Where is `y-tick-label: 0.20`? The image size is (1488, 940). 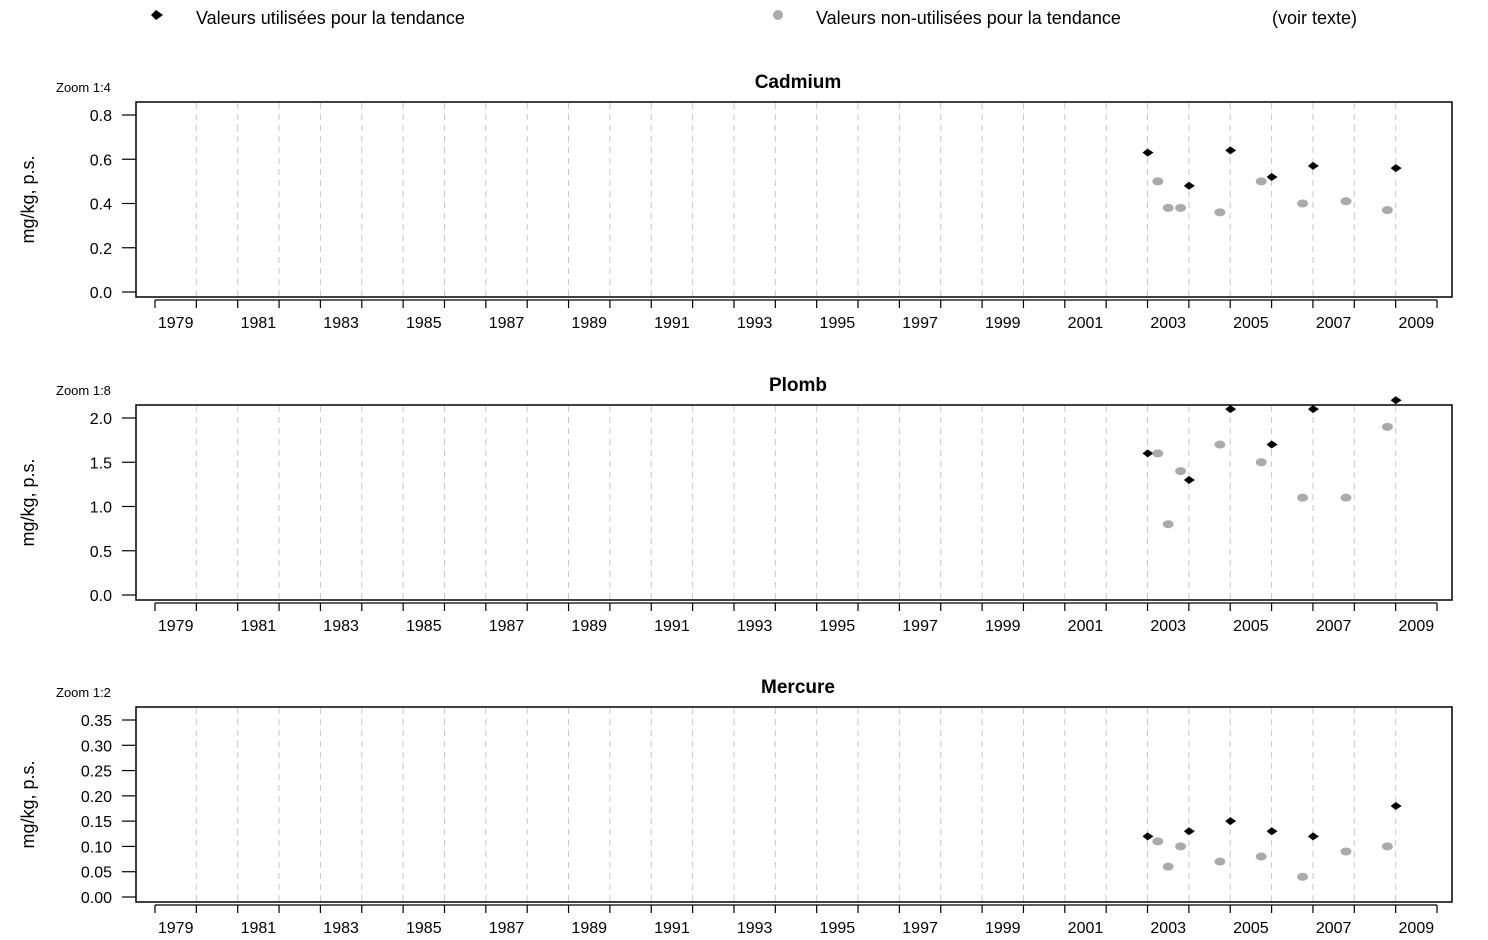 y-tick-label: 0.20 is located at coordinates (96, 797).